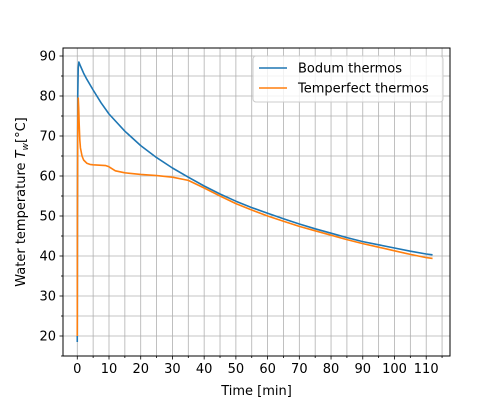  What do you see at coordinates (47, 97) in the screenshot?
I see `y-tick-label: 80` at bounding box center [47, 97].